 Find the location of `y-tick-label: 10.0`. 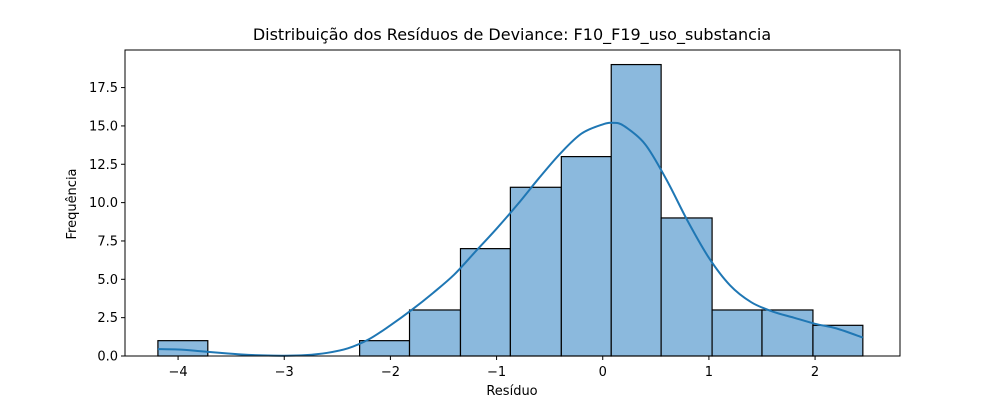

y-tick-label: 10.0 is located at coordinates (103, 203).